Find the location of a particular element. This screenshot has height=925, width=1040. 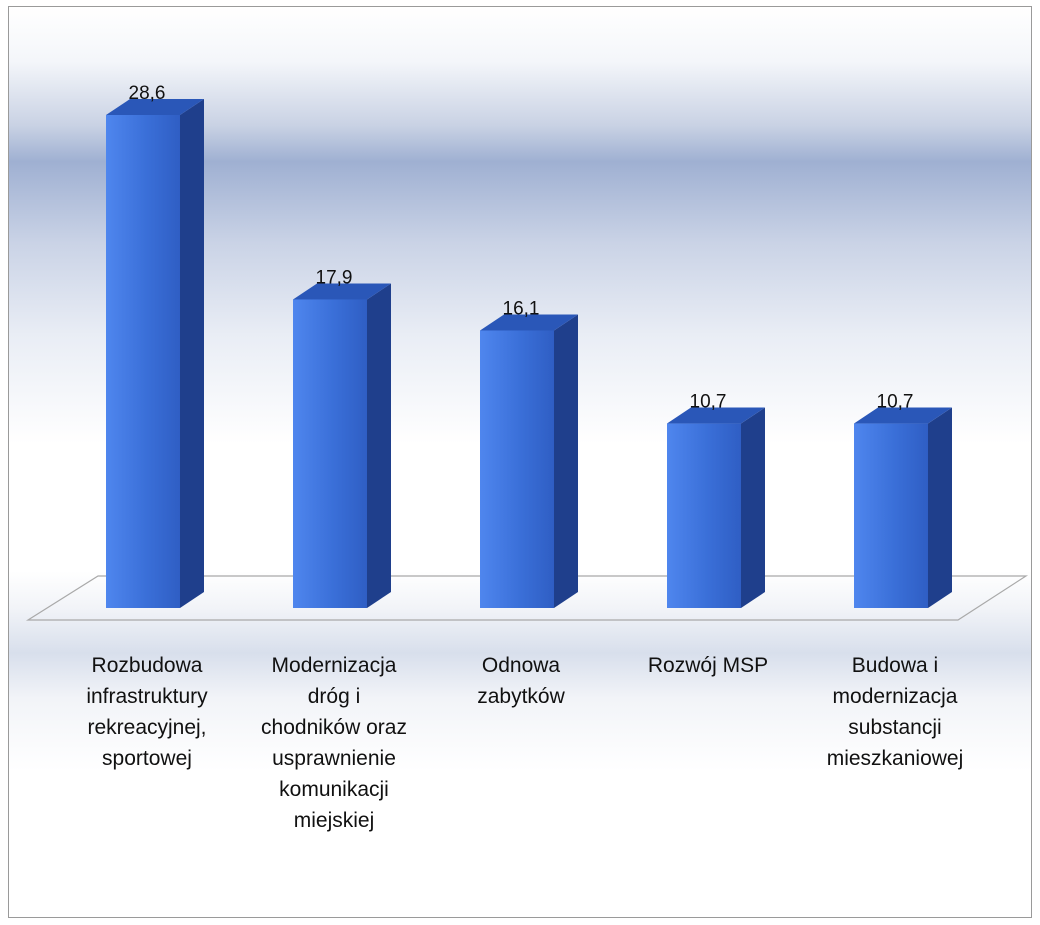

category-label: Odnowa zabytków is located at coordinates (521, 681).